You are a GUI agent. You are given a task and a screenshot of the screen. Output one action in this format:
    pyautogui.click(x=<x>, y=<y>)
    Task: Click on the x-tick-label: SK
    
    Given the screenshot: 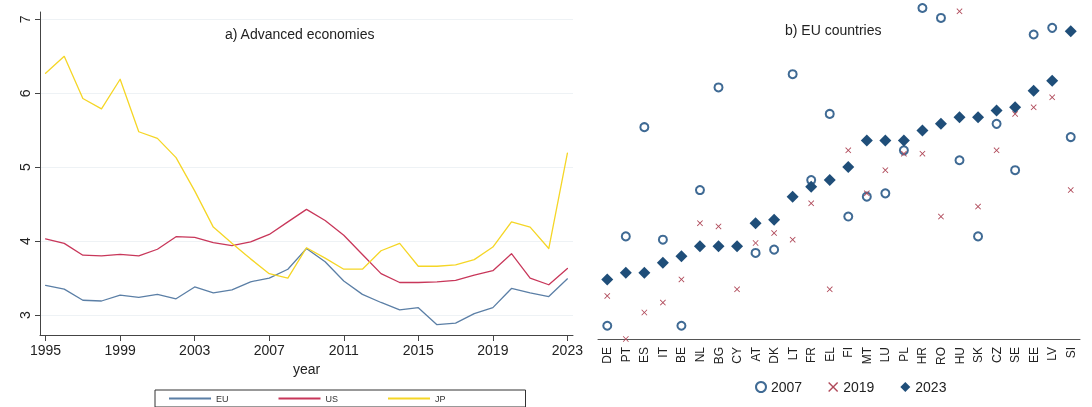 What is the action you would take?
    pyautogui.click(x=978, y=355)
    